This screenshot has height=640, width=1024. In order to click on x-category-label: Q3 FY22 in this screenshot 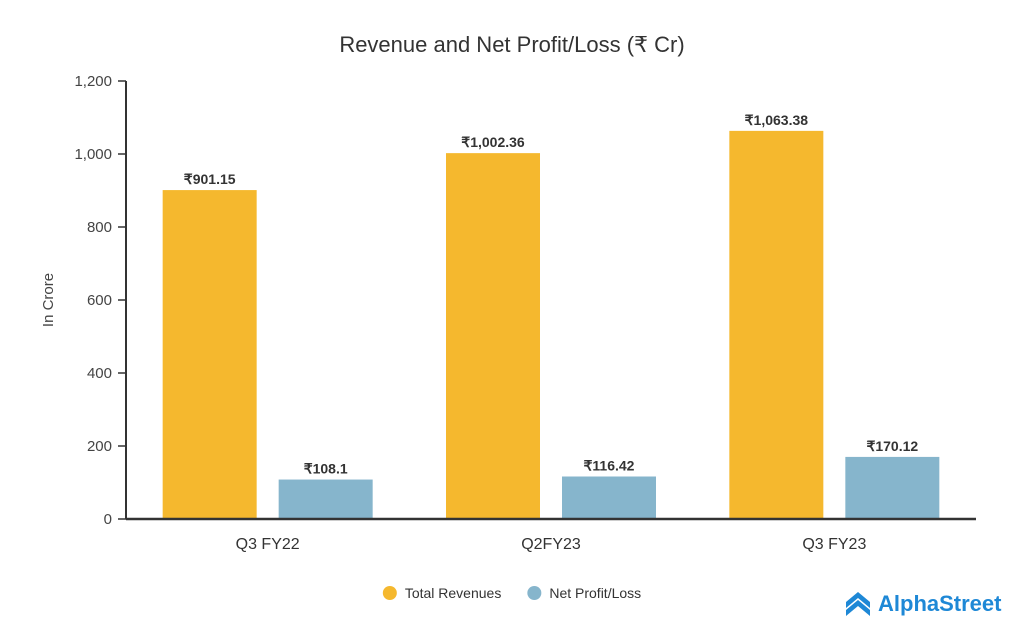, I will do `click(268, 544)`.